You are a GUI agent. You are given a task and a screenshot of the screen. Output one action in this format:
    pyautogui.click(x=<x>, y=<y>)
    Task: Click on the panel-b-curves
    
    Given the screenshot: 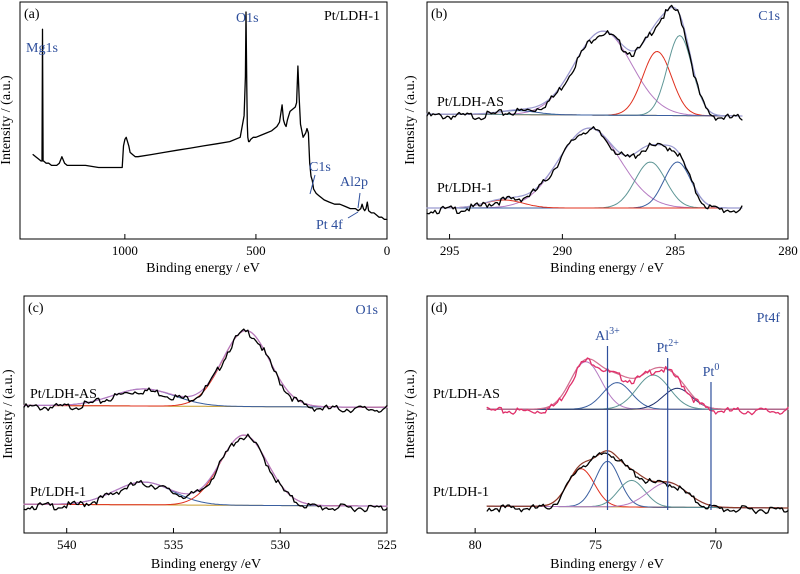 What is the action you would take?
    pyautogui.click(x=584, y=109)
    